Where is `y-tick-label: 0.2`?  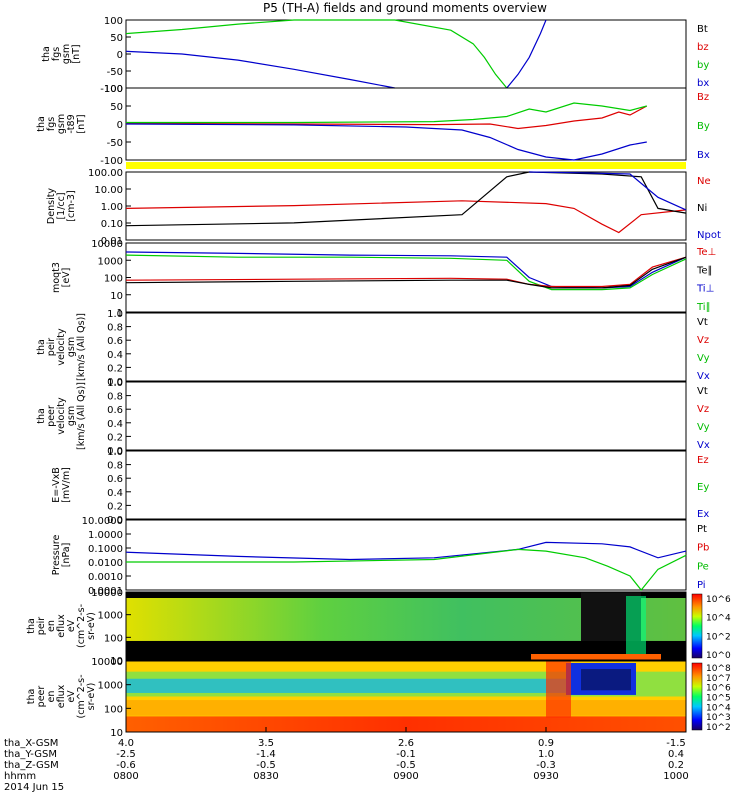
y-tick-label: 0.2 is located at coordinates (115, 368).